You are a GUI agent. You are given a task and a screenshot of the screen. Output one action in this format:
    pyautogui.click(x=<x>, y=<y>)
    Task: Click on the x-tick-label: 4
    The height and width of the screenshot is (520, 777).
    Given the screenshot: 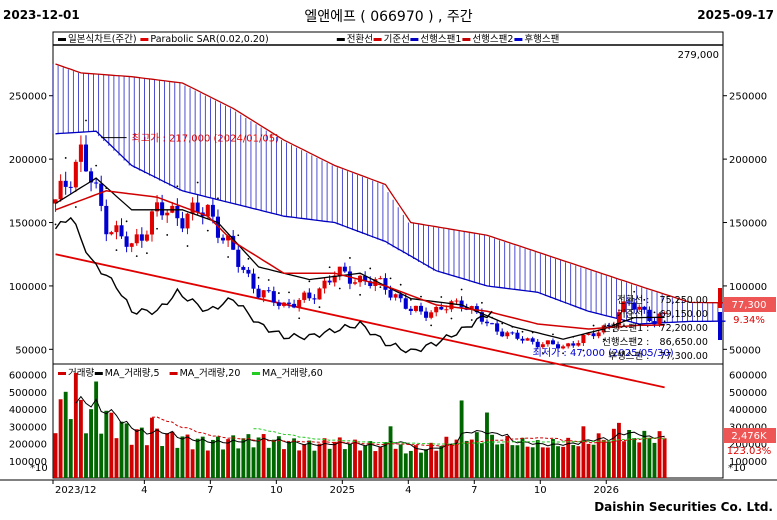 What is the action you would take?
    pyautogui.click(x=408, y=490)
    